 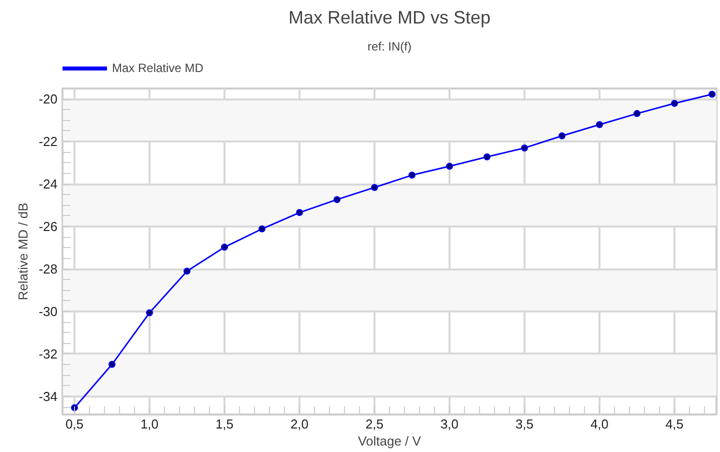 What do you see at coordinates (299, 424) in the screenshot?
I see `x-tick-label: 2,0` at bounding box center [299, 424].